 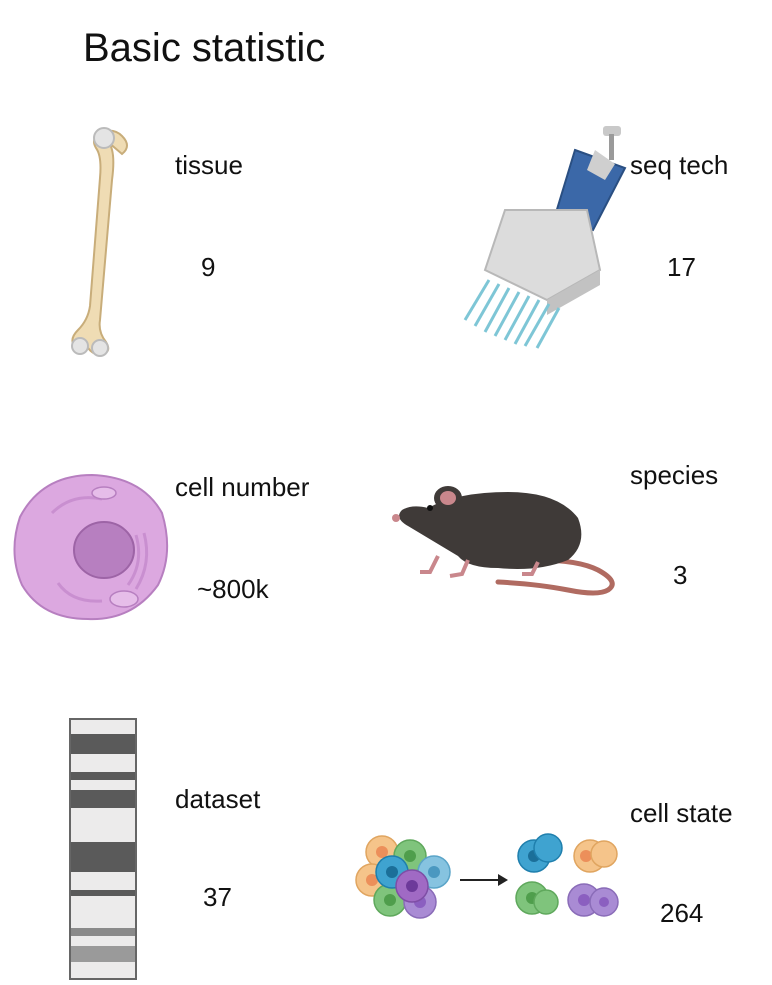 I want to click on stat-label-cell-number: cell number, so click(x=242, y=487).